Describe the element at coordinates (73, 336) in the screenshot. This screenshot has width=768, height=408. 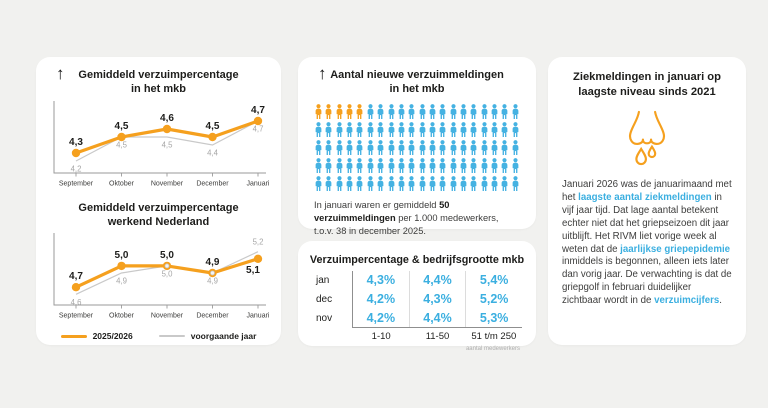
I see `orange-line-swatch-icon` at that location.